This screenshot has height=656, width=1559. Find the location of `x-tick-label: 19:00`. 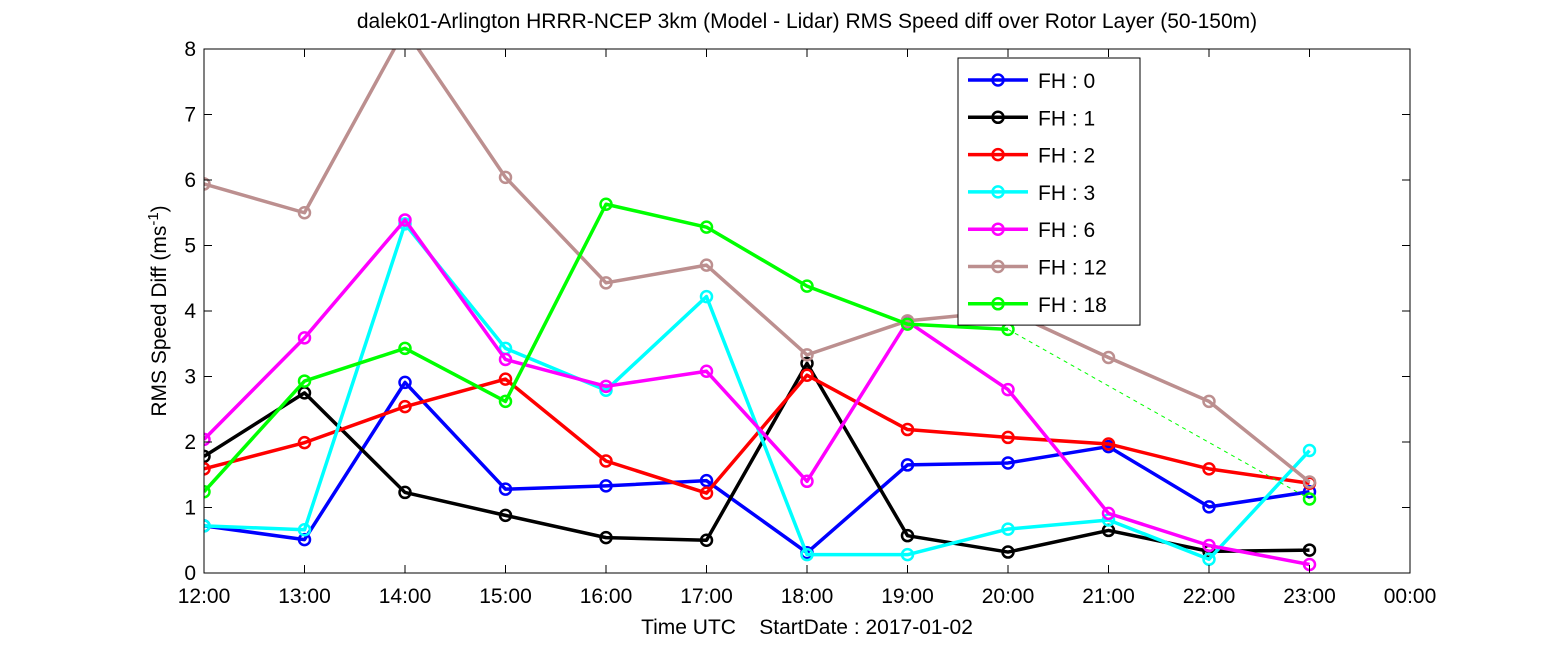

x-tick-label: 19:00 is located at coordinates (907, 596).